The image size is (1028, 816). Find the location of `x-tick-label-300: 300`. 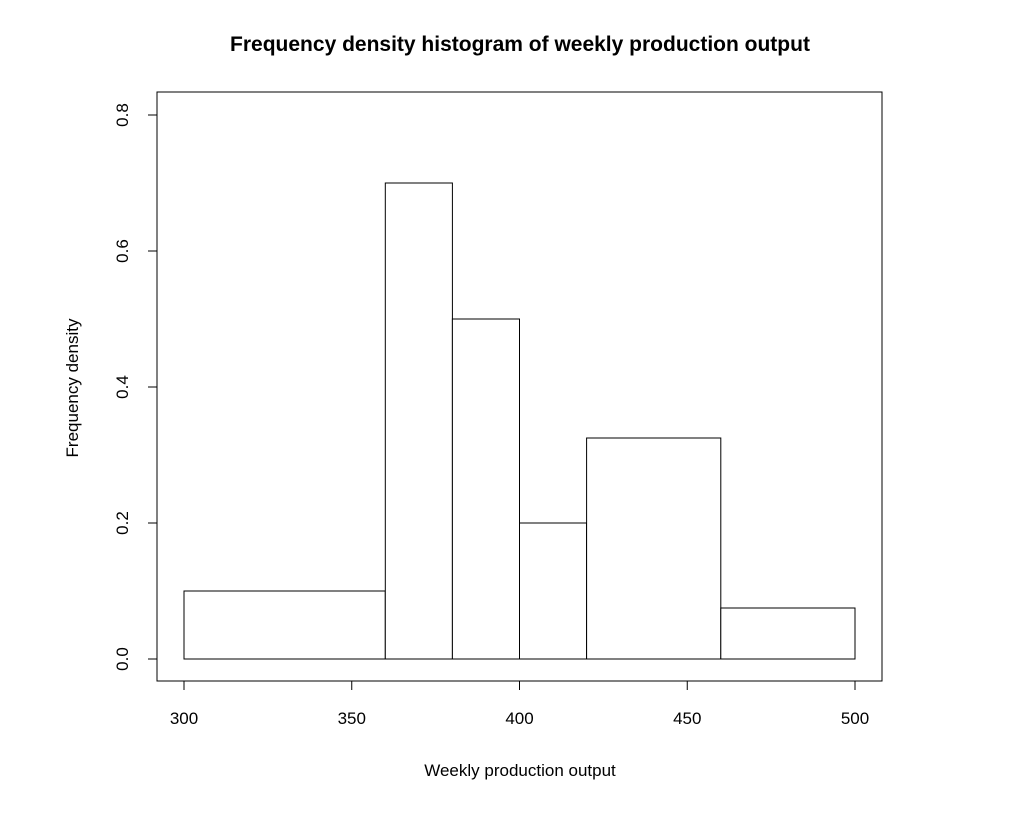

x-tick-label-300: 300 is located at coordinates (184, 718).